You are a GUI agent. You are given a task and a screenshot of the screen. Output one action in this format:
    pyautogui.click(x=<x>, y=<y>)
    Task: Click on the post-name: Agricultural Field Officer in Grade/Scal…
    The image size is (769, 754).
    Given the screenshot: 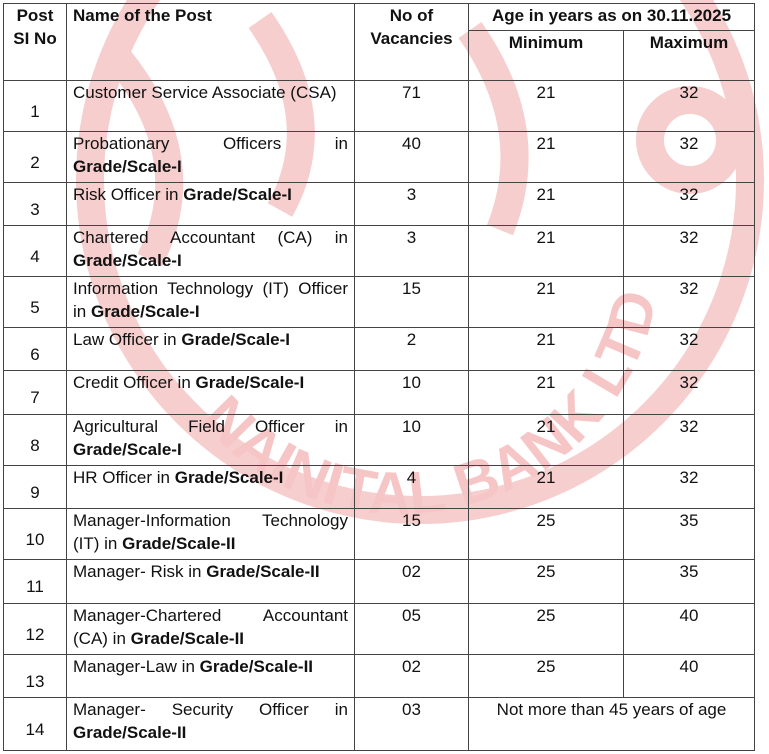 What is the action you would take?
    pyautogui.click(x=210, y=440)
    